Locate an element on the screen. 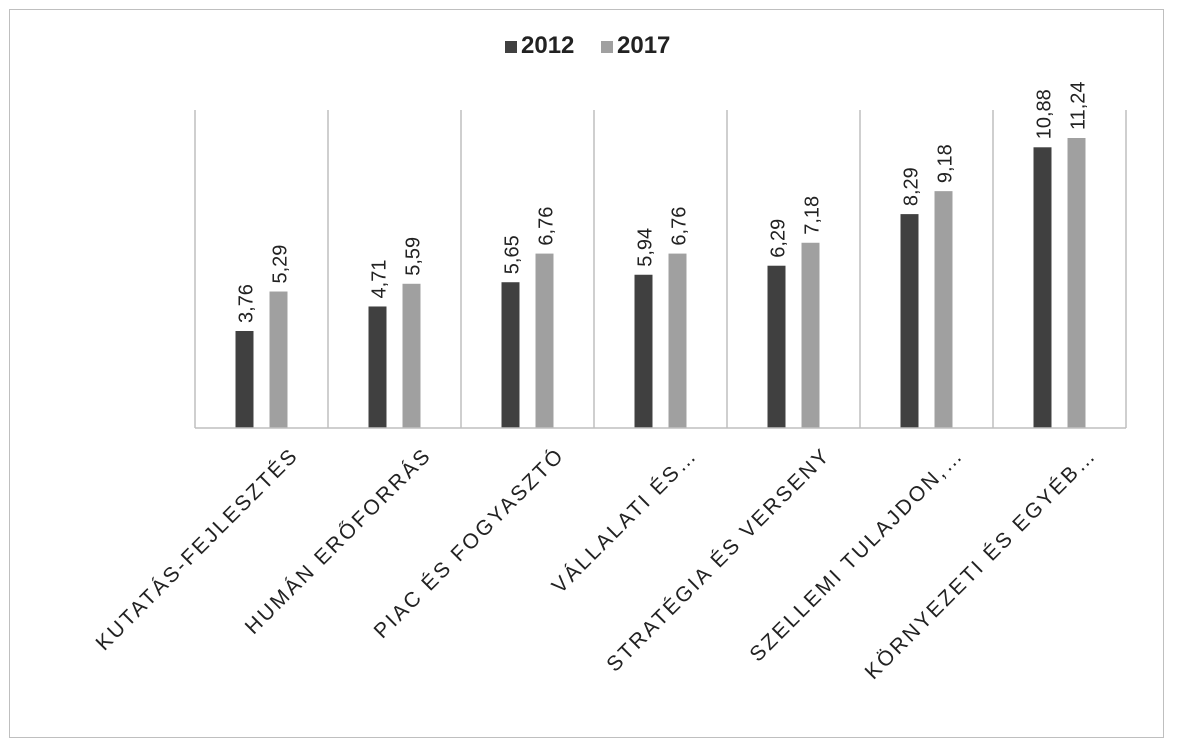 This screenshot has height=753, width=1181. data-label-2012-2: 4,71 is located at coordinates (380, 279).